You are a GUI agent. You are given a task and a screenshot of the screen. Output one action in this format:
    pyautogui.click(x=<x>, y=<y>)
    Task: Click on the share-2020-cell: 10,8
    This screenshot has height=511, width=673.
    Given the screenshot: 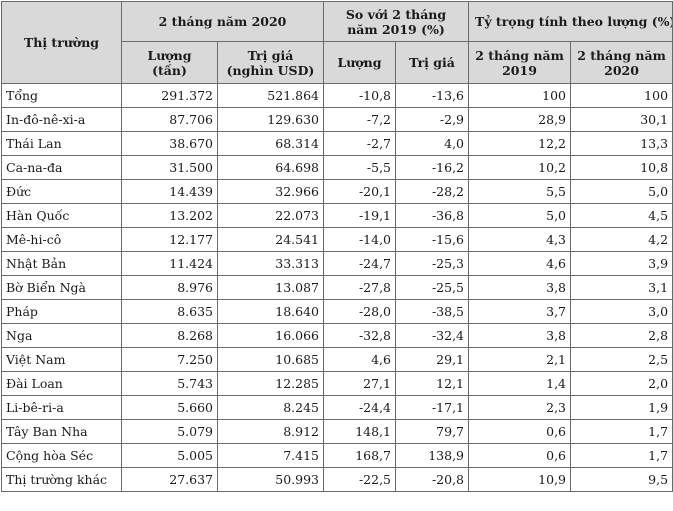 What is the action you would take?
    pyautogui.click(x=621, y=167)
    